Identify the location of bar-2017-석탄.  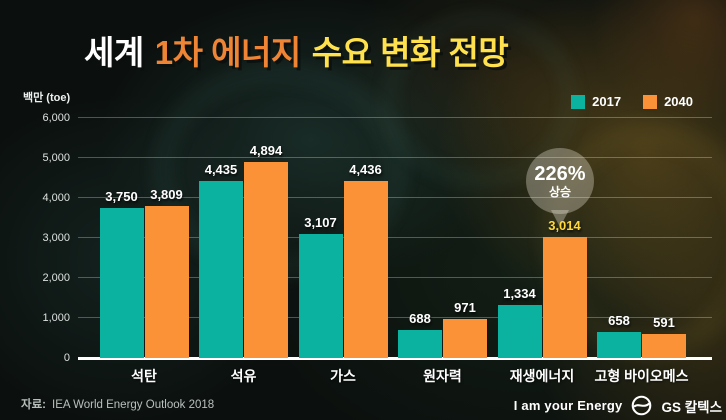
(121, 283).